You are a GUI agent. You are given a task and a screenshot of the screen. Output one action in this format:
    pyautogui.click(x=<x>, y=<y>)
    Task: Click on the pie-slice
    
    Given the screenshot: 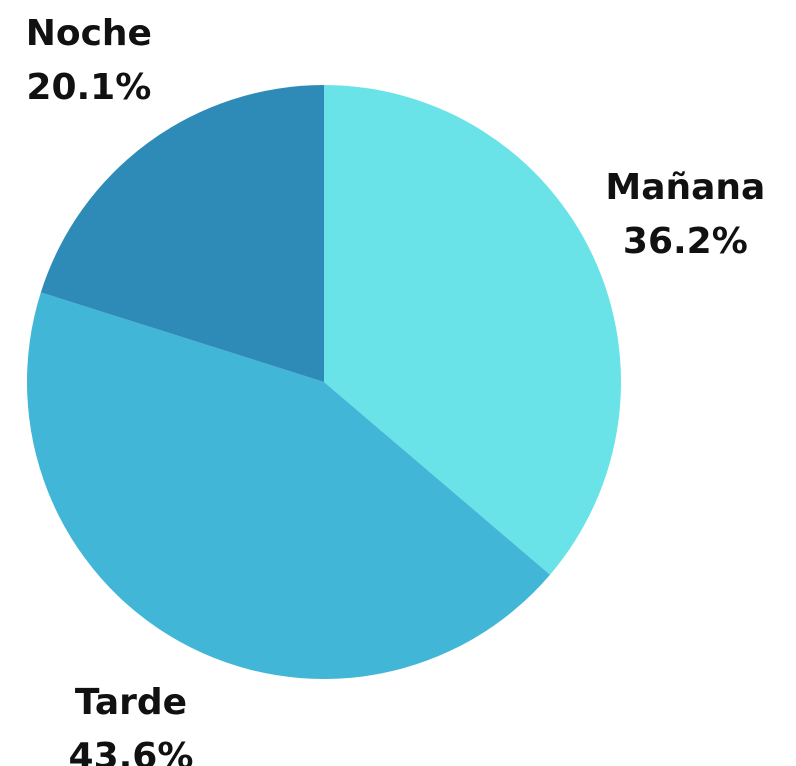 What is the action you would take?
    pyautogui.click(x=182, y=233)
    